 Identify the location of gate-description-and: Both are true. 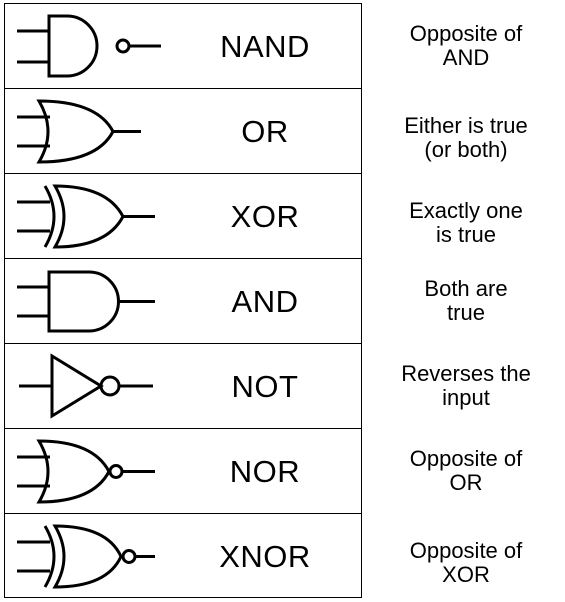
(466, 300).